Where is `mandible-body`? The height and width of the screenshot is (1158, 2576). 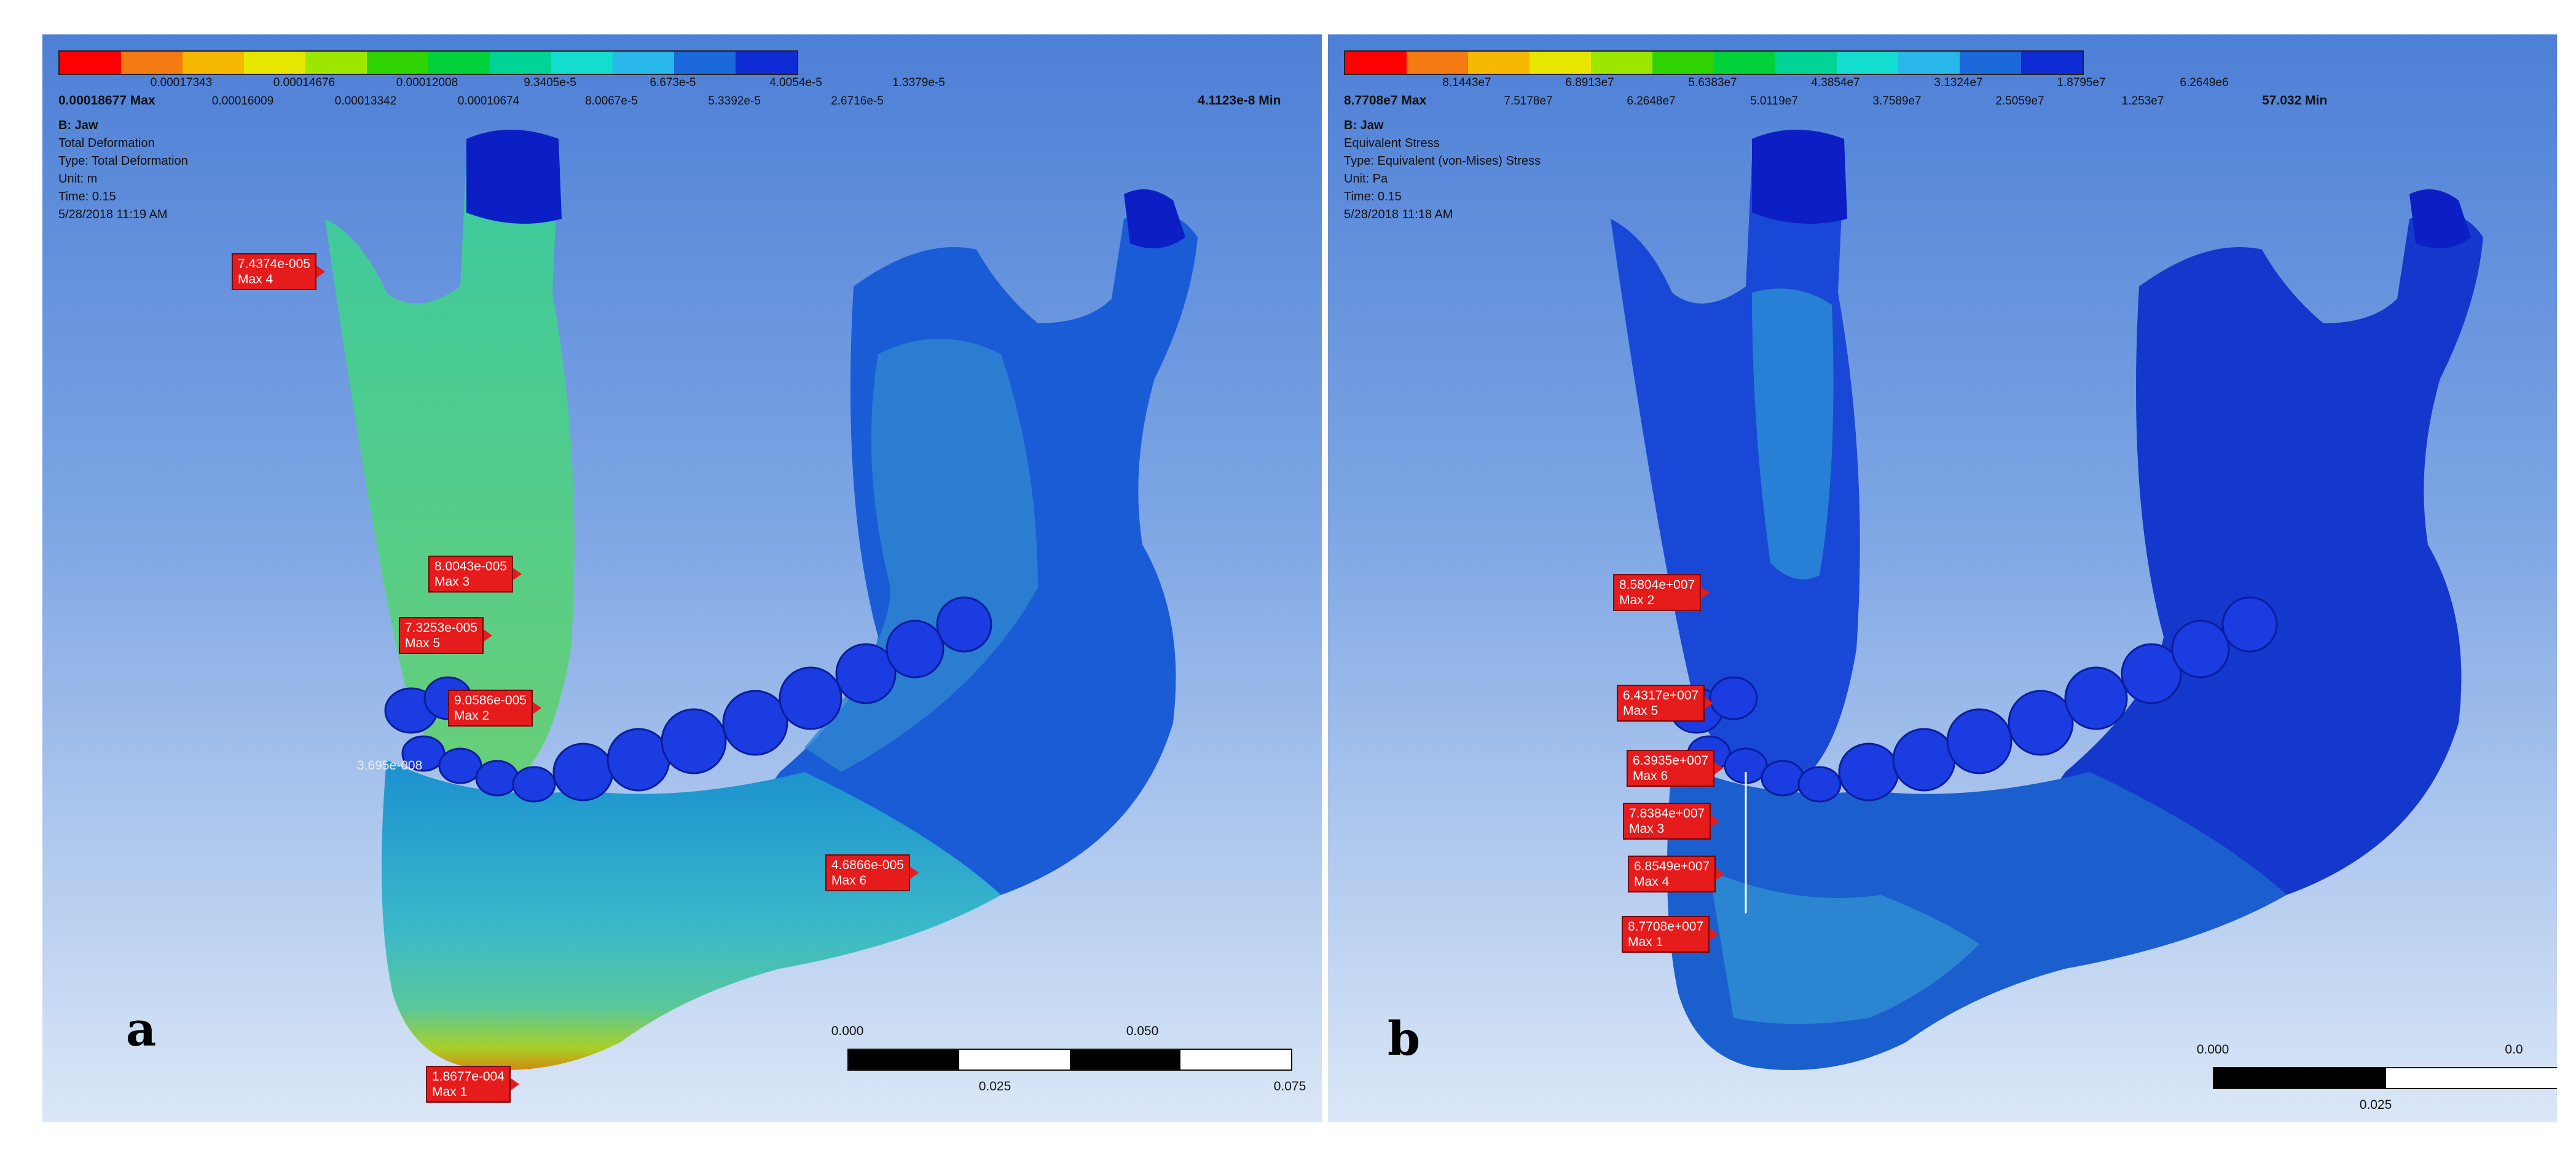
mandible-body is located at coordinates (691, 915).